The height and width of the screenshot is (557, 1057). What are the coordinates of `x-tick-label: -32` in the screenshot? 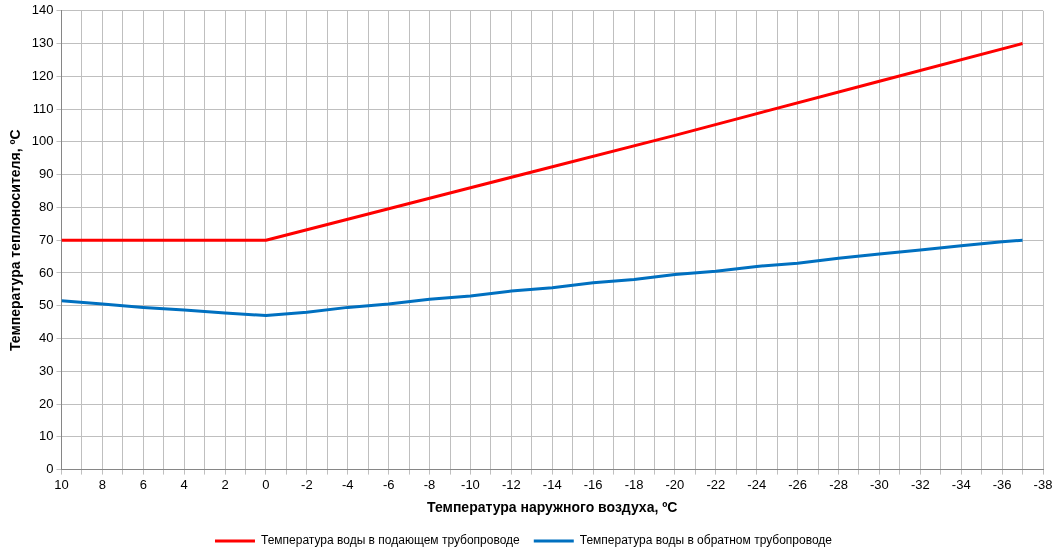 It's located at (920, 484).